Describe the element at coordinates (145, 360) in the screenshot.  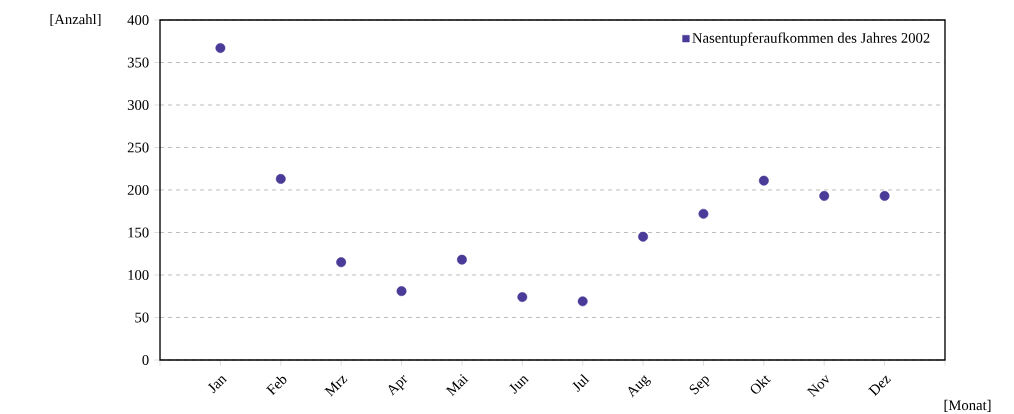
I see `y-tick-label: 0` at that location.